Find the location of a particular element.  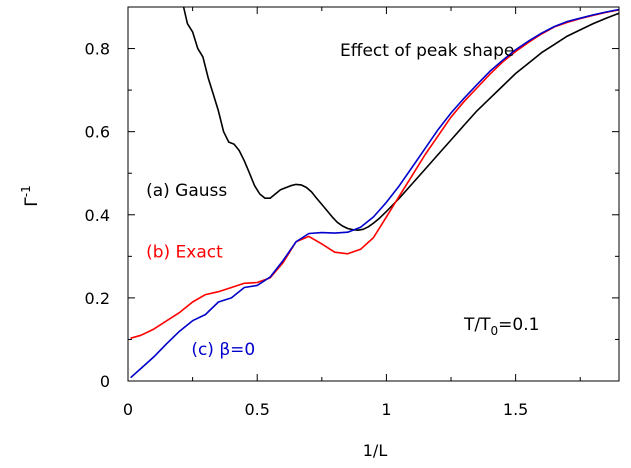

y-tick-label: 0 is located at coordinates (105, 381).